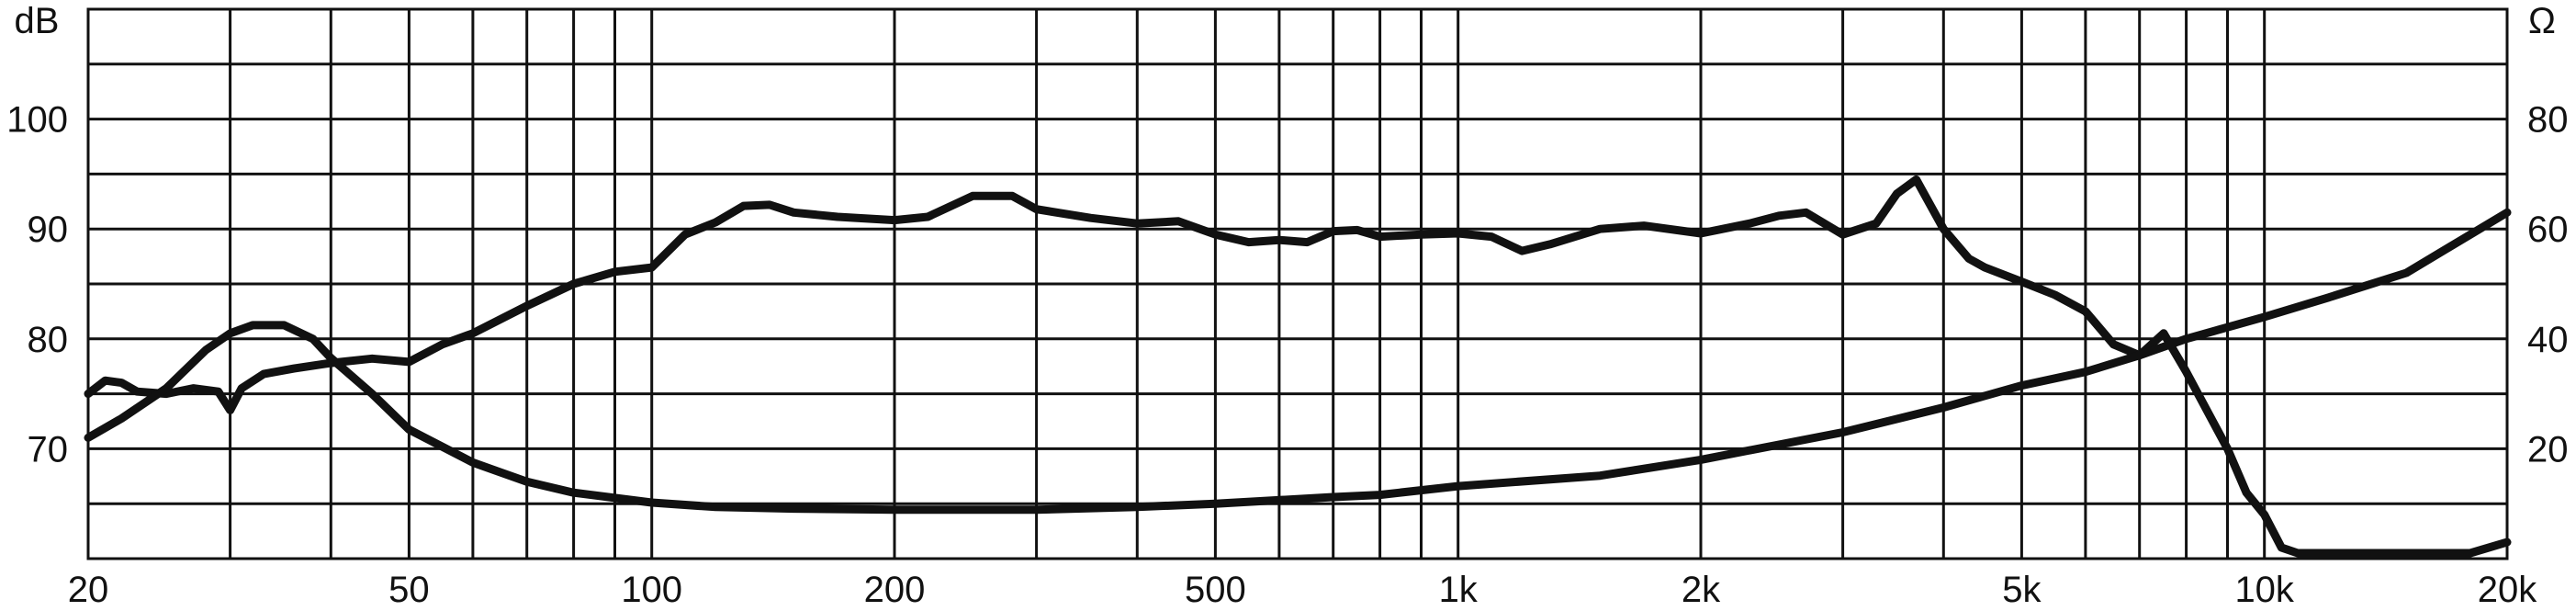 The image size is (2576, 611). I want to click on y-tick-label: 100, so click(37, 121).